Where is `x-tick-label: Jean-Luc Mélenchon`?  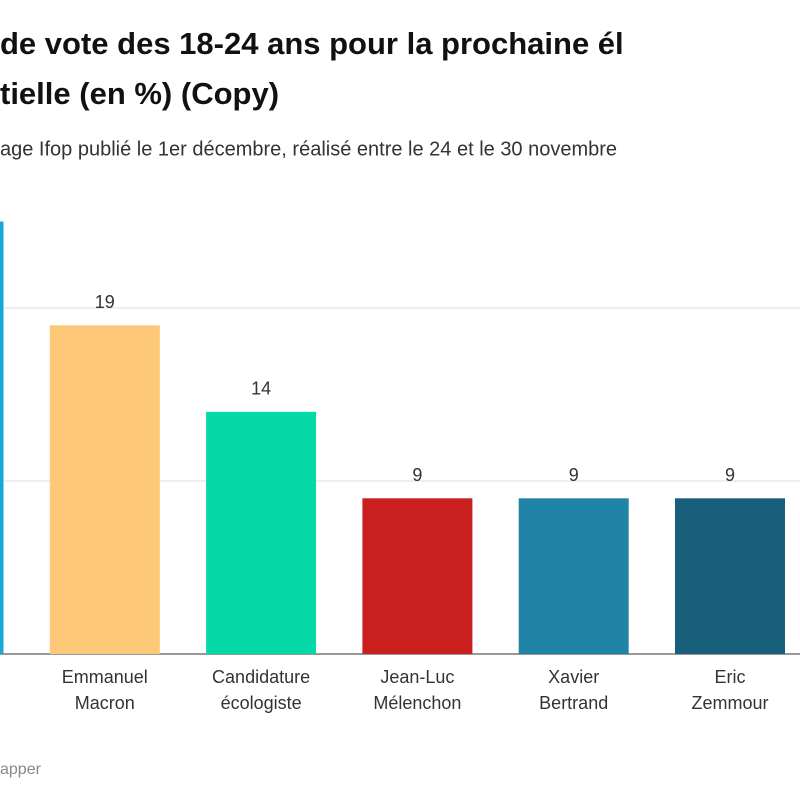 x-tick-label: Jean-Luc Mélenchon is located at coordinates (417, 690).